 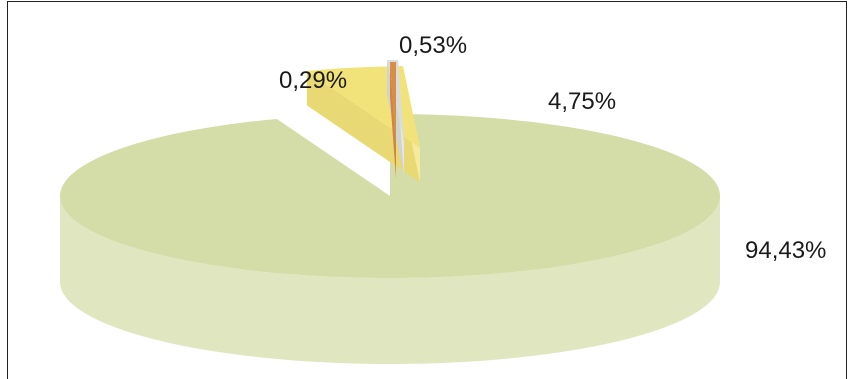 I want to click on label-slice-0-53: 0,53%, so click(x=433, y=45).